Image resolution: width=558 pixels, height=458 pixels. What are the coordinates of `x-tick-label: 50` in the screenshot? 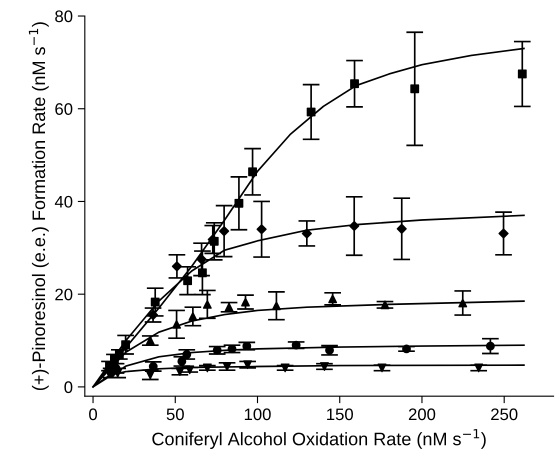 It's located at (175, 414).